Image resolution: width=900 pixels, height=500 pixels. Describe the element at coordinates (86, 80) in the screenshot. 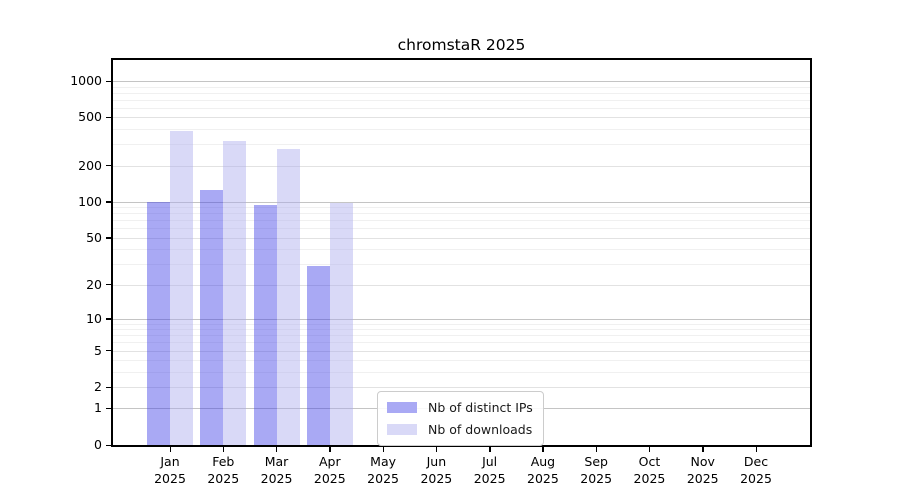

I see `y-tick-label: 1000` at that location.